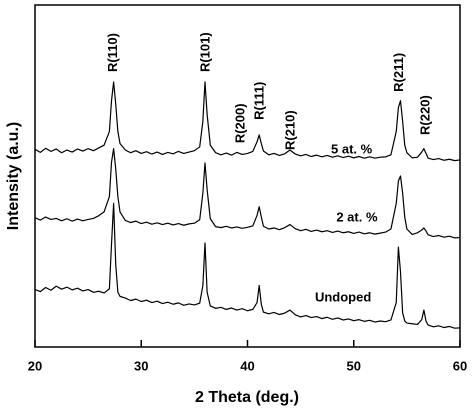  What do you see at coordinates (398, 72) in the screenshot?
I see `peak-label: R(211)` at bounding box center [398, 72].